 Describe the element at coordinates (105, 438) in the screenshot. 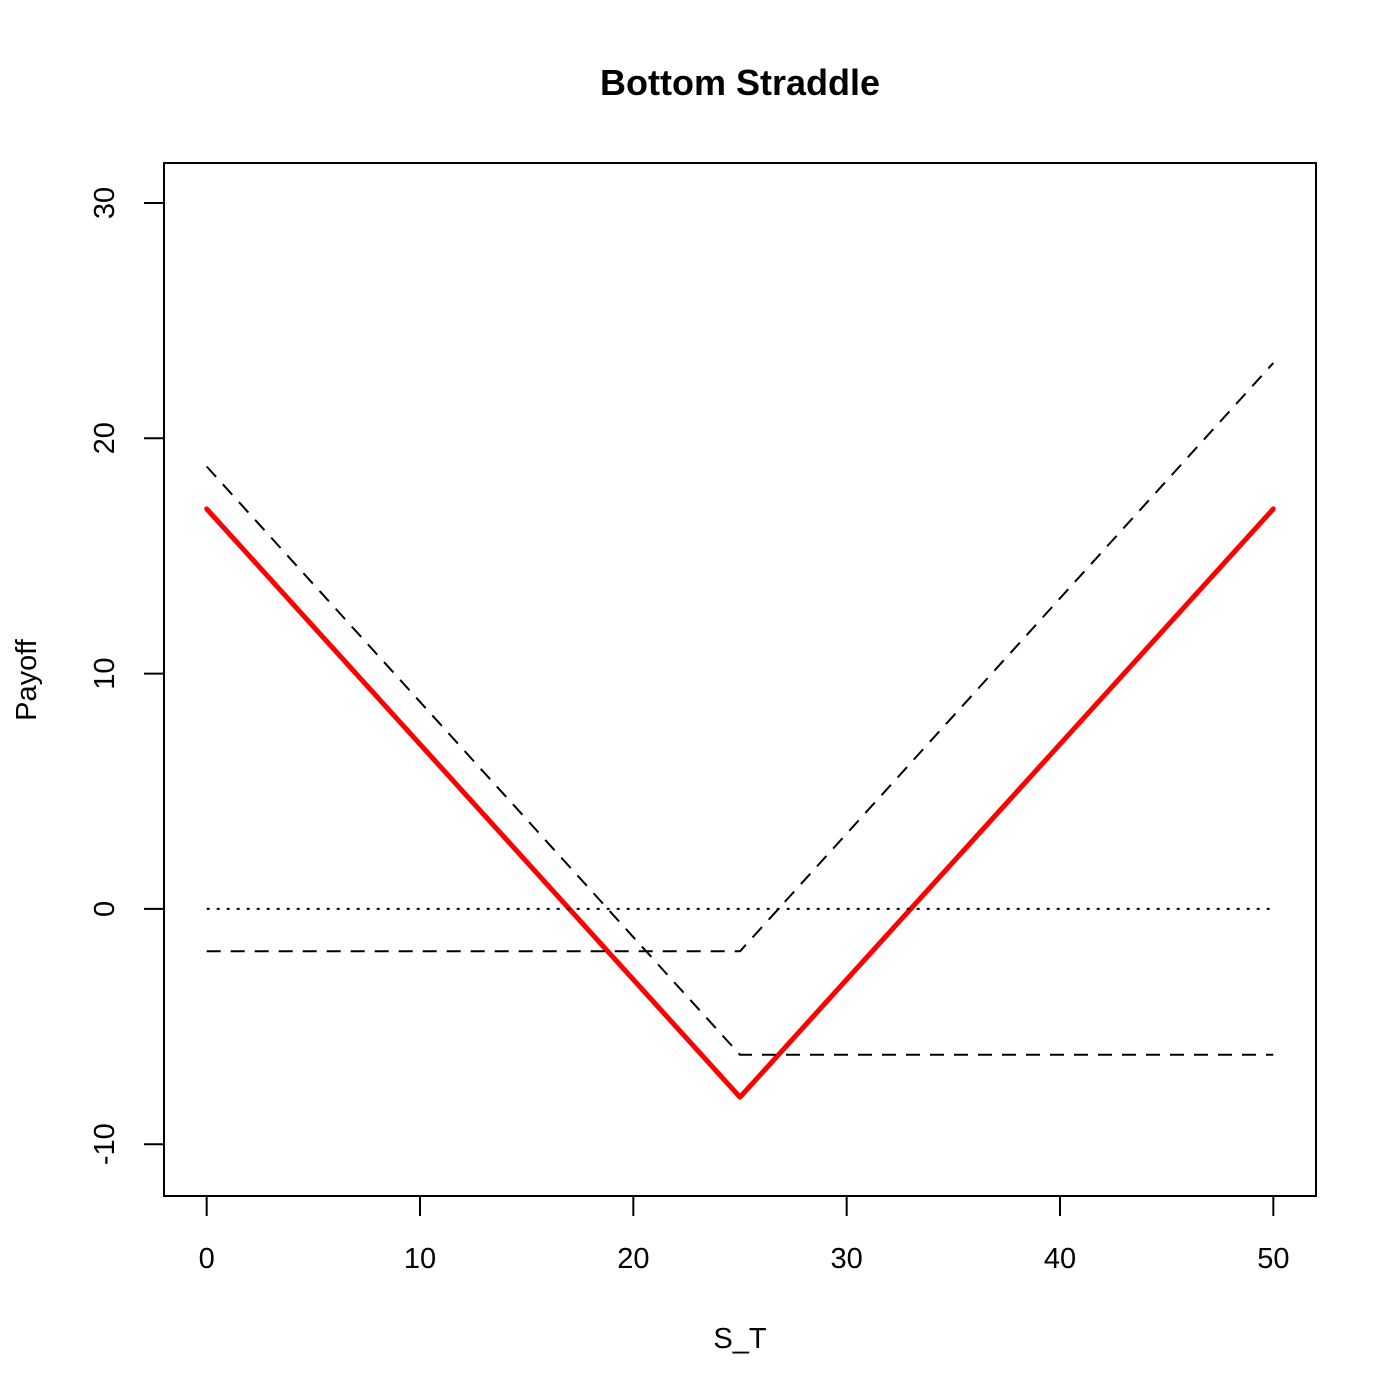

I see `y-tick-label: 20` at that location.